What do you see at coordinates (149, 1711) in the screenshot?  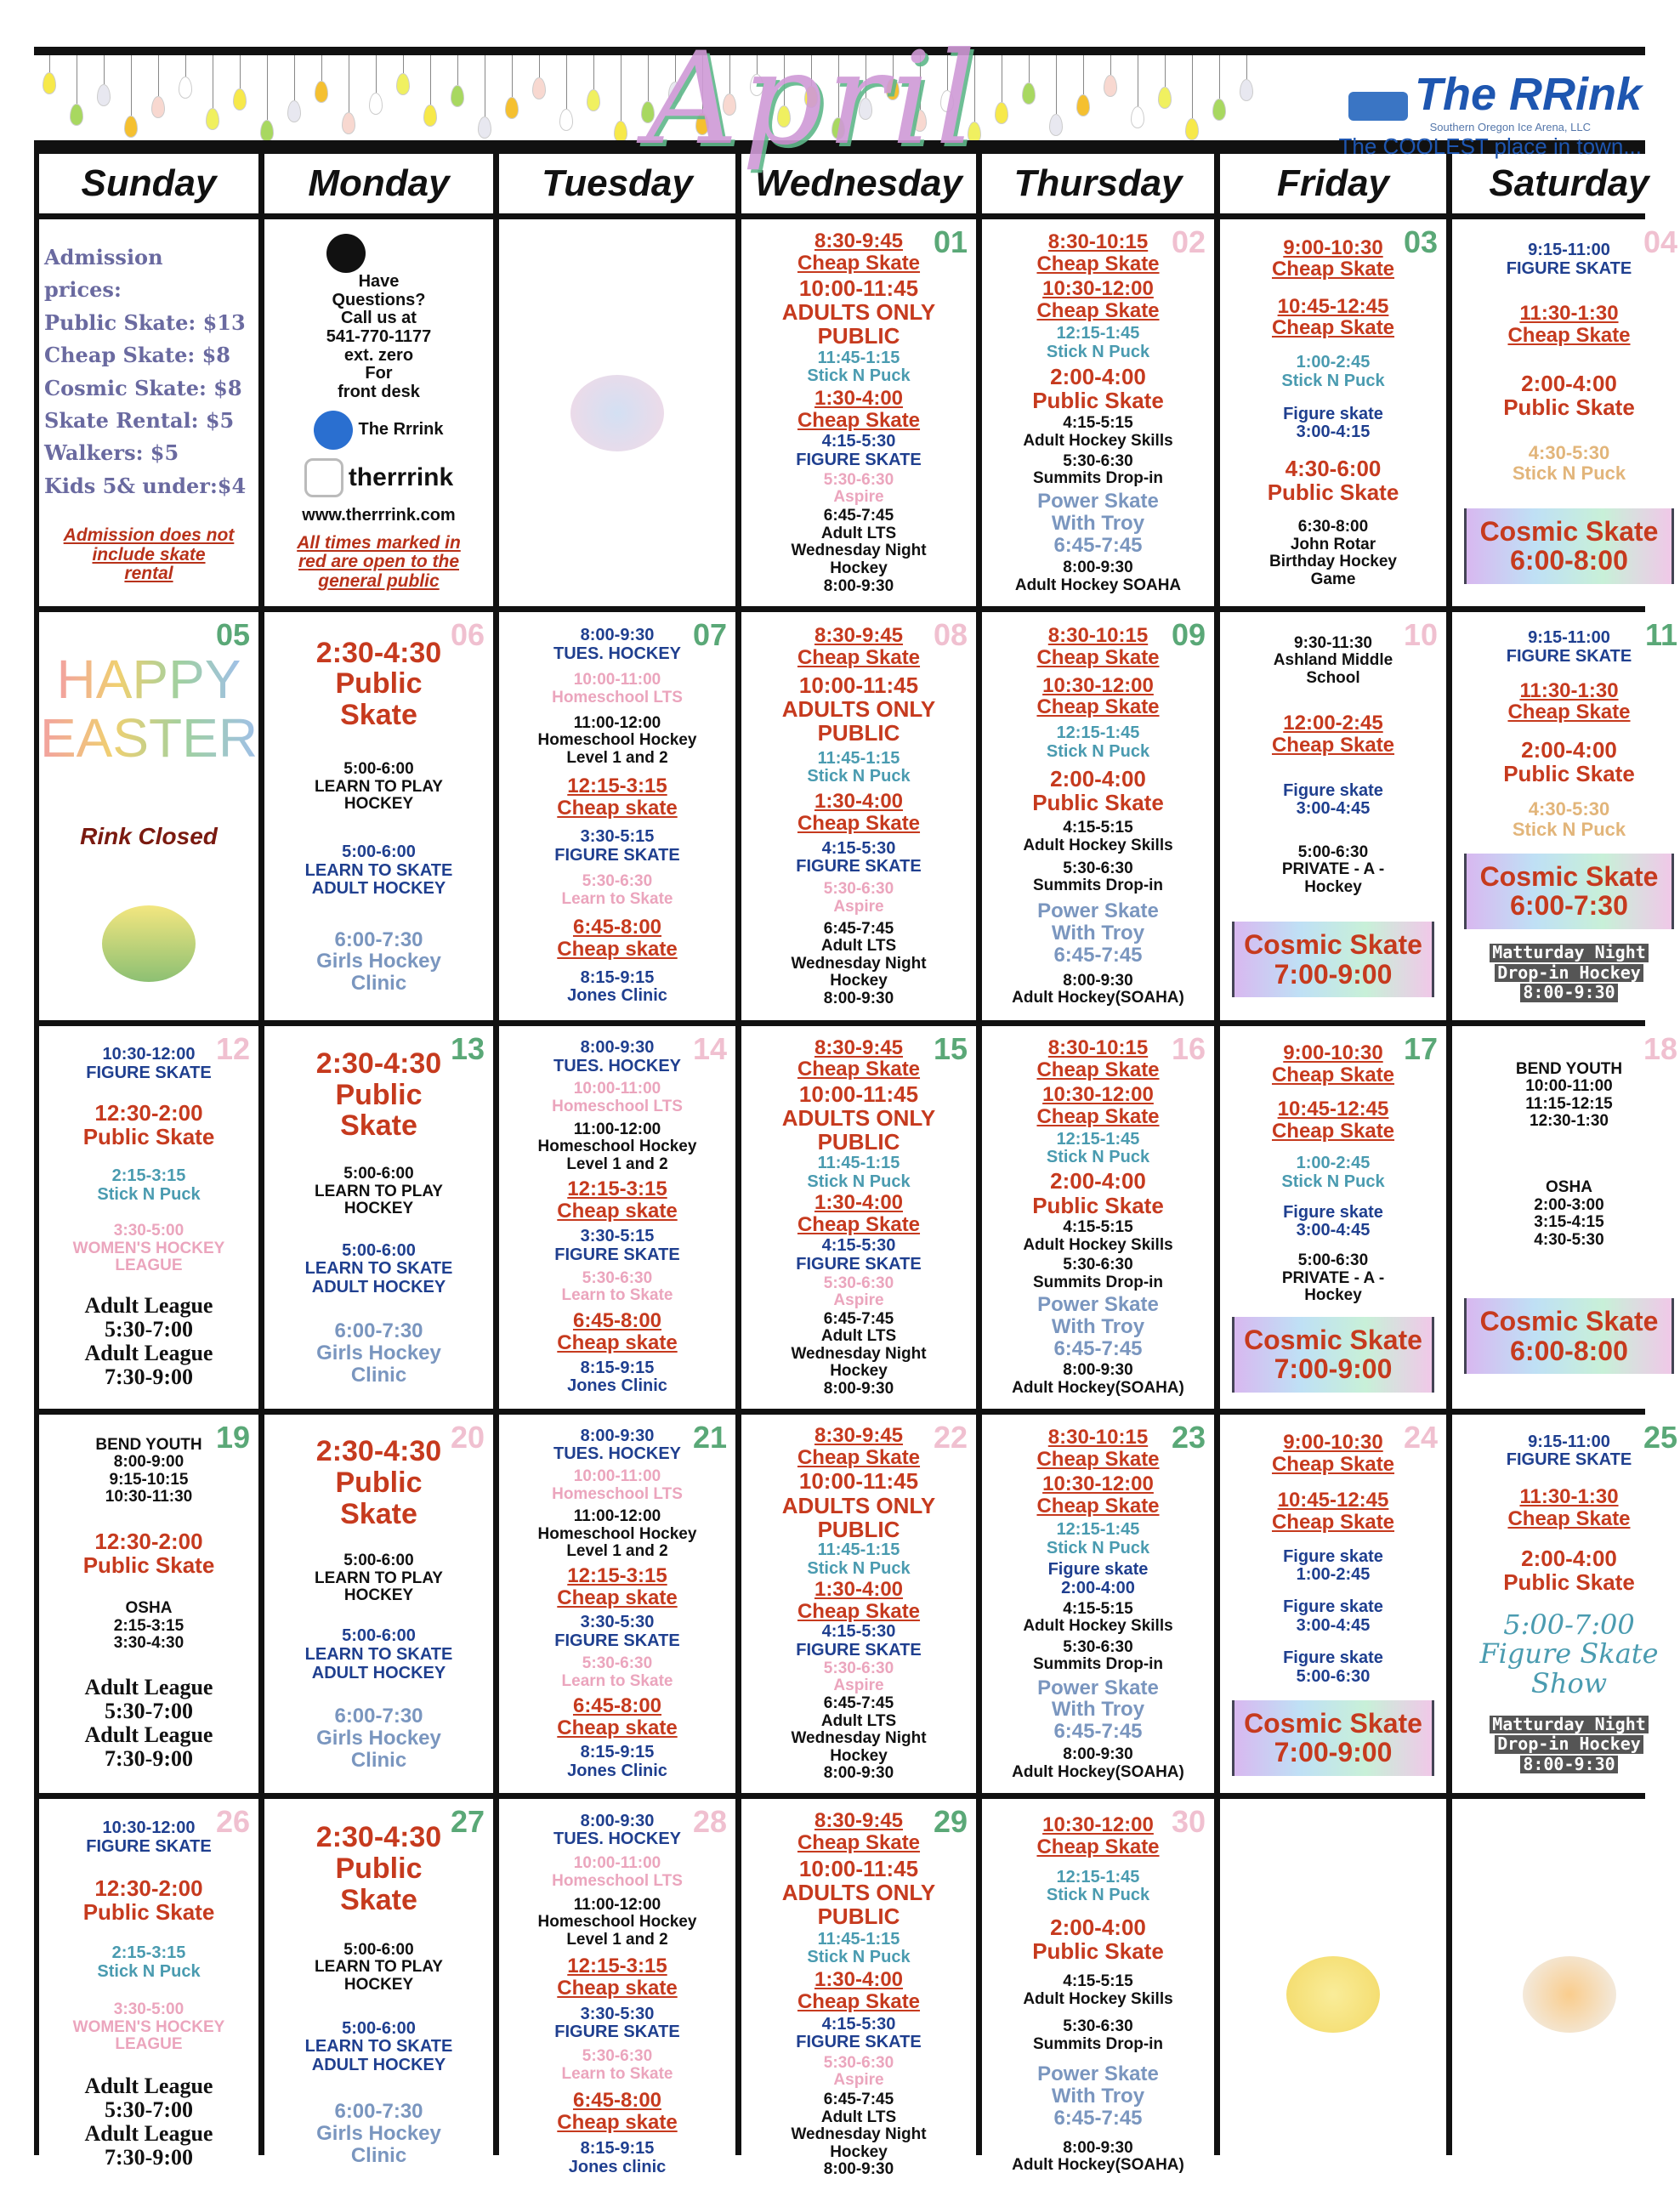 I see `event-line: 5:30-7:00` at bounding box center [149, 1711].